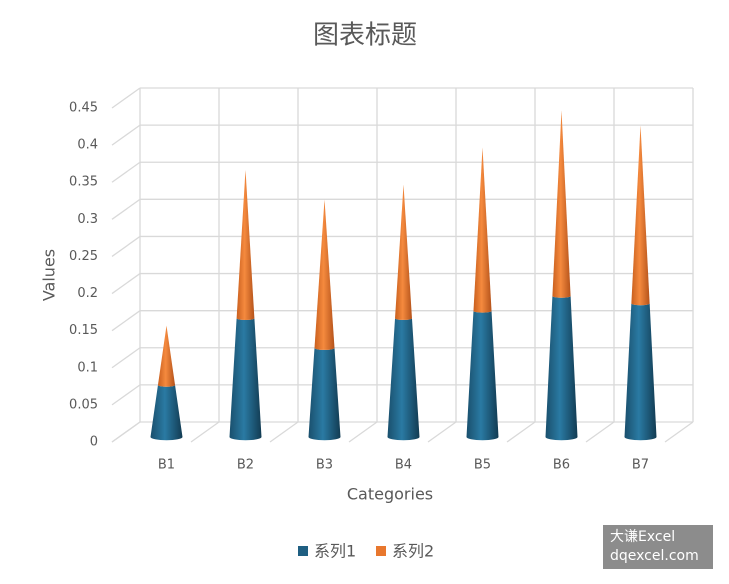 Image resolution: width=729 pixels, height=584 pixels. I want to click on watermark-text: 大谦Excel, so click(642, 537).